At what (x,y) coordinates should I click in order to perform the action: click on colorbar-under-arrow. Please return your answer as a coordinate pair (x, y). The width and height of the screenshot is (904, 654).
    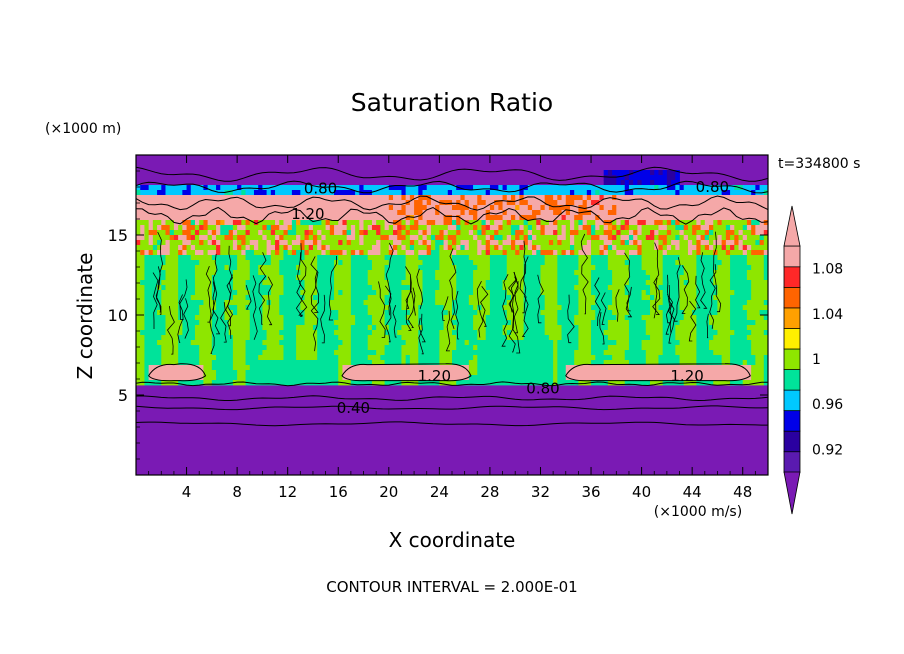
    Looking at the image, I should click on (792, 493).